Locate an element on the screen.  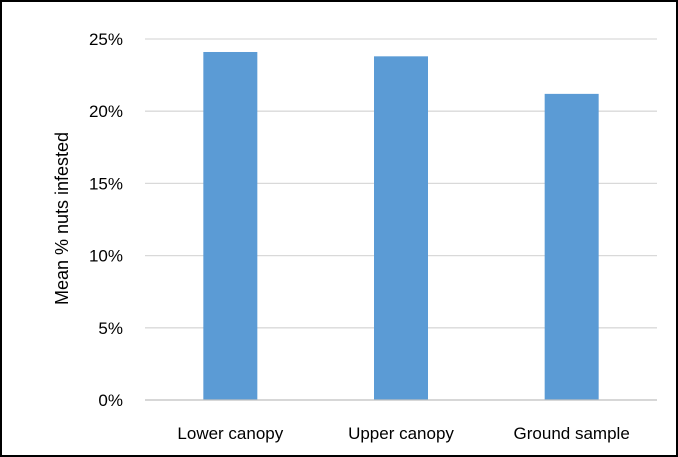
x-category-label: Ground sample is located at coordinates (572, 433).